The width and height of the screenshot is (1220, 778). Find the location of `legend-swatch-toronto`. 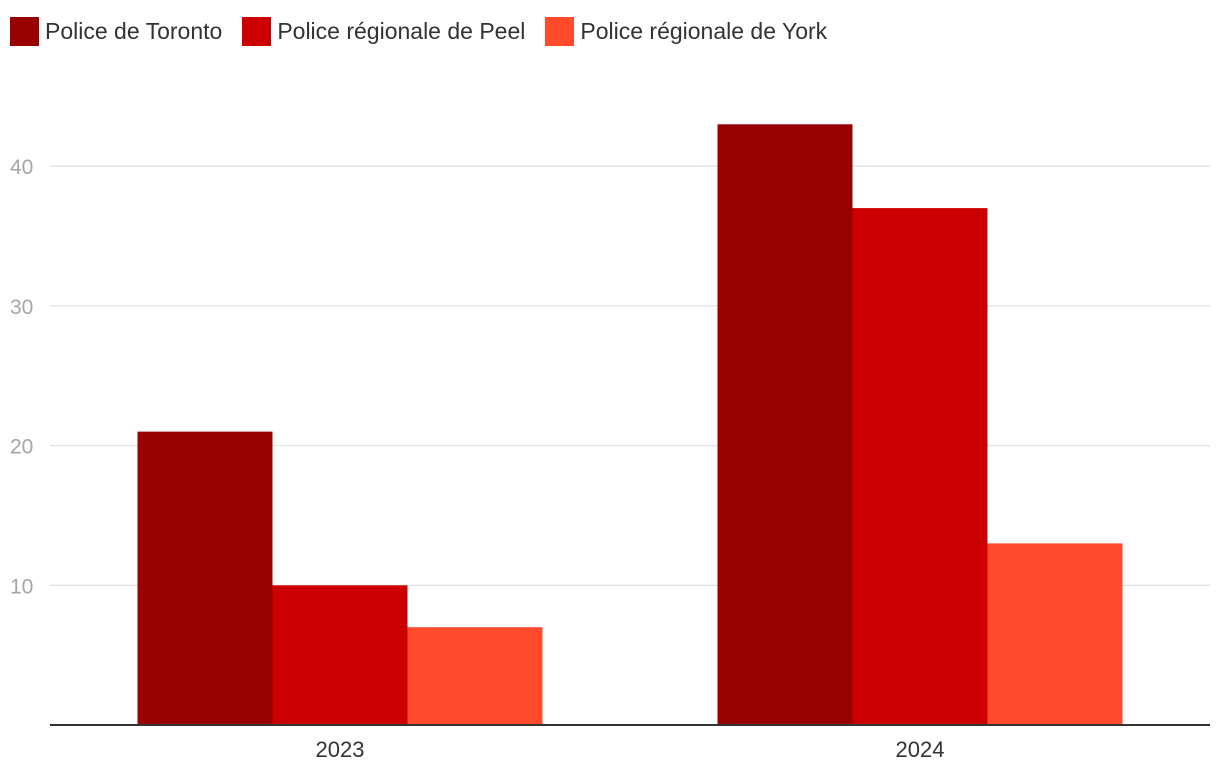

legend-swatch-toronto is located at coordinates (24, 31).